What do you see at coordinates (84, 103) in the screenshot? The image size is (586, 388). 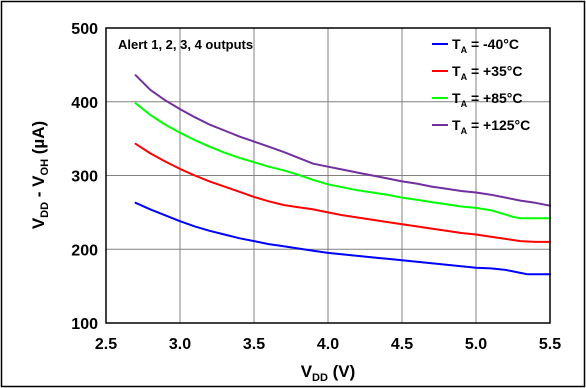 I see `y-tick-label: 400` at bounding box center [84, 103].